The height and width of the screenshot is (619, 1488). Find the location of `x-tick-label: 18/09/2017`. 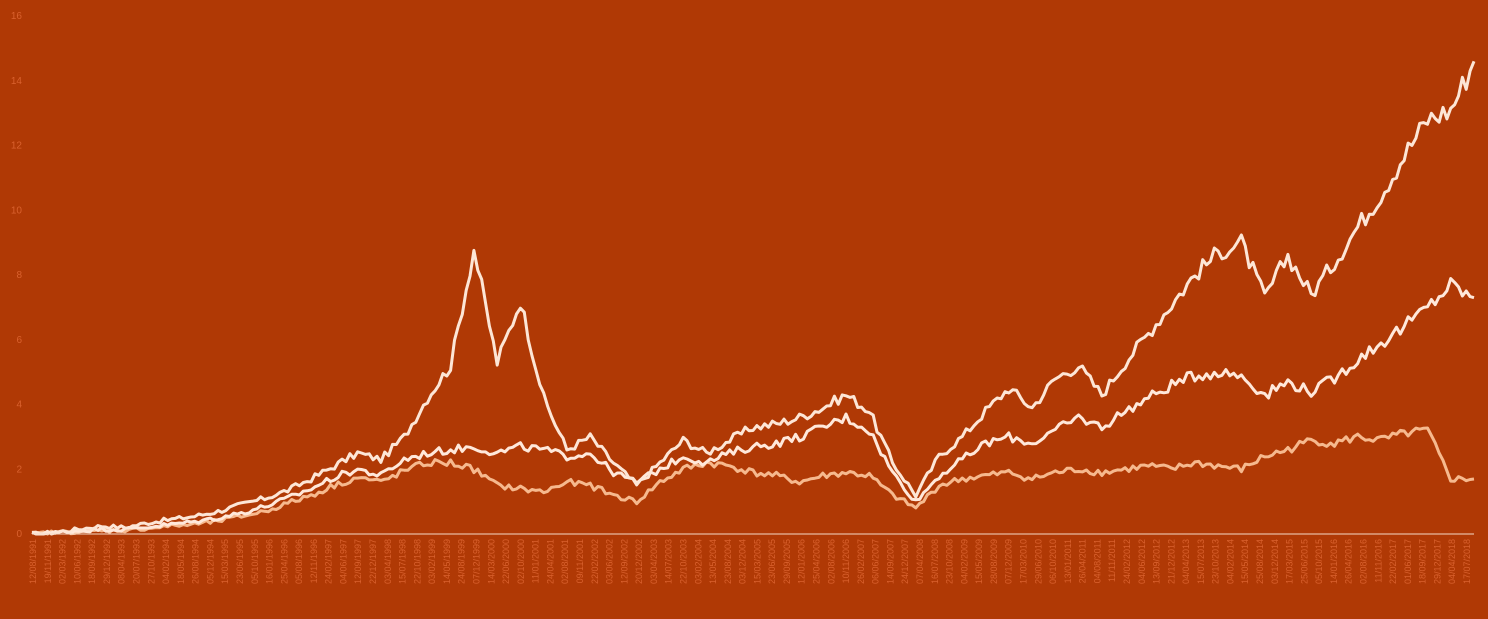

x-tick-label: 18/09/2017 is located at coordinates (1423, 561).